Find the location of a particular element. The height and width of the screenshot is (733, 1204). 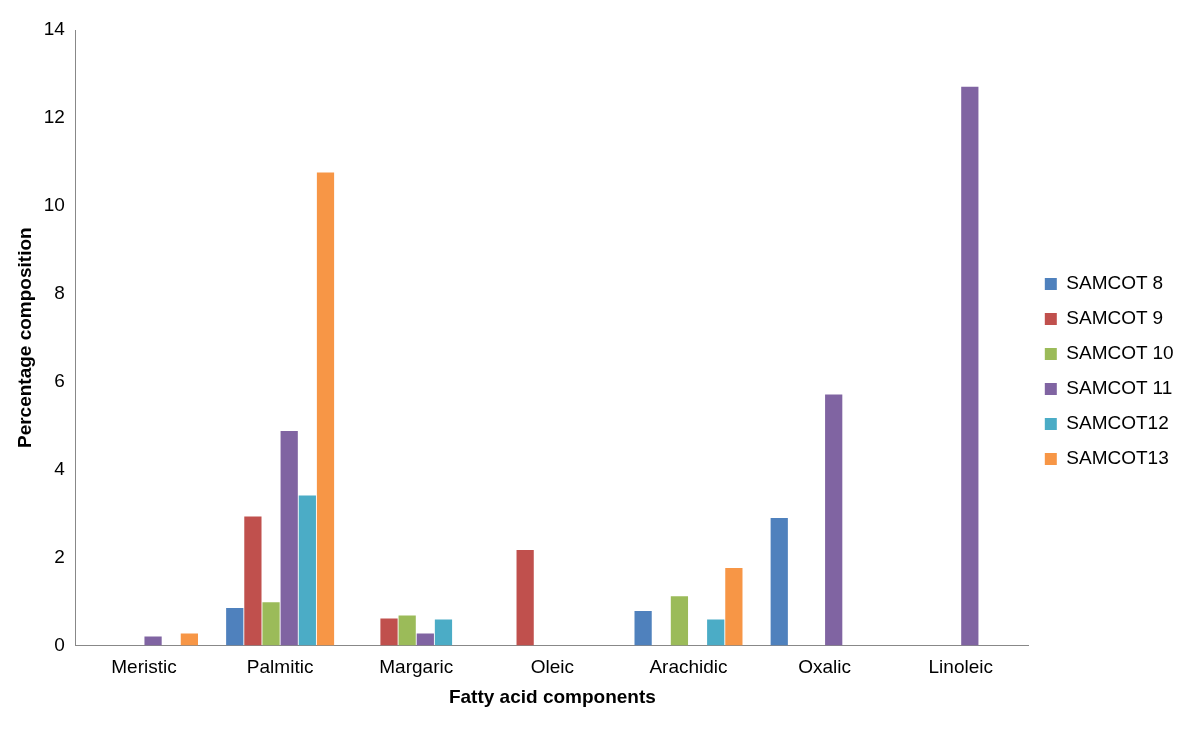

legend-label: SAMCOT 9 is located at coordinates (1115, 318).